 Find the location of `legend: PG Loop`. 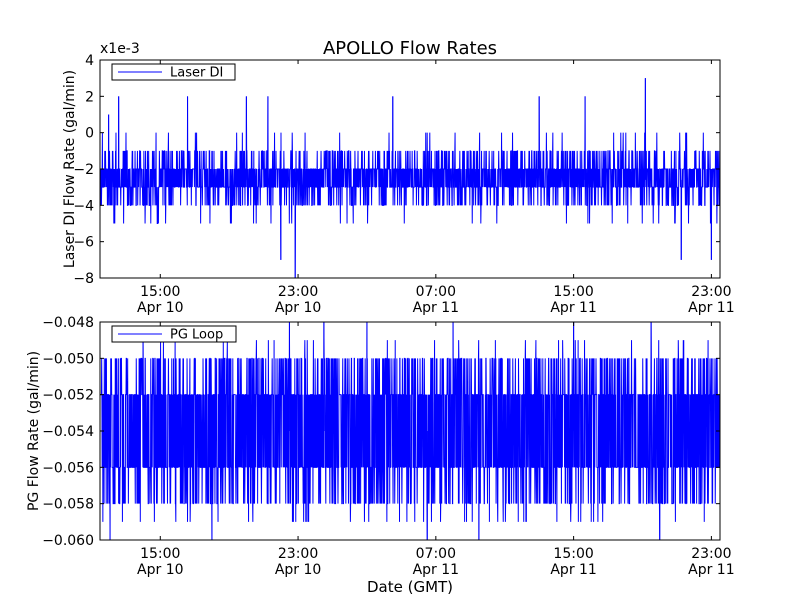

legend: PG Loop is located at coordinates (174, 334).